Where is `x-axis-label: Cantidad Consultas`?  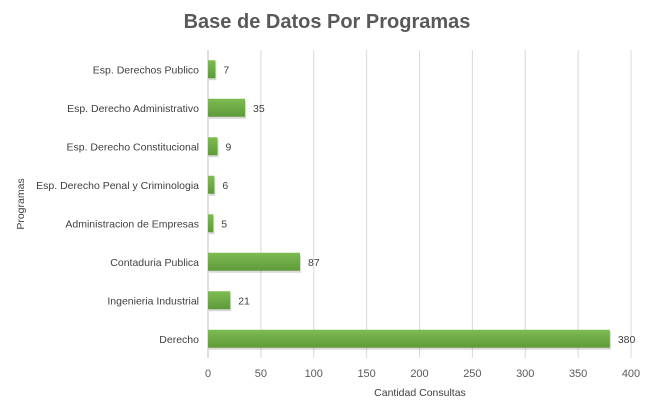
x-axis-label: Cantidad Consultas is located at coordinates (420, 393).